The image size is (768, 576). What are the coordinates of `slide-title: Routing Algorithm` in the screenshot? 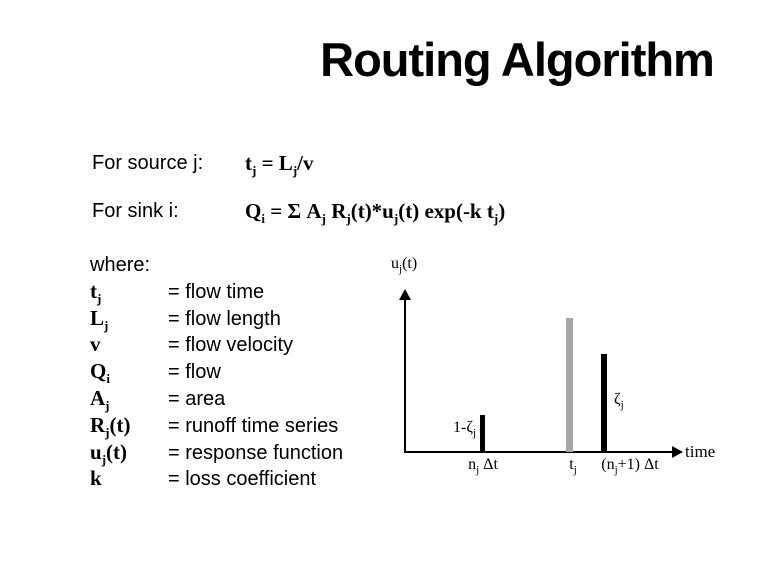 It's located at (517, 59).